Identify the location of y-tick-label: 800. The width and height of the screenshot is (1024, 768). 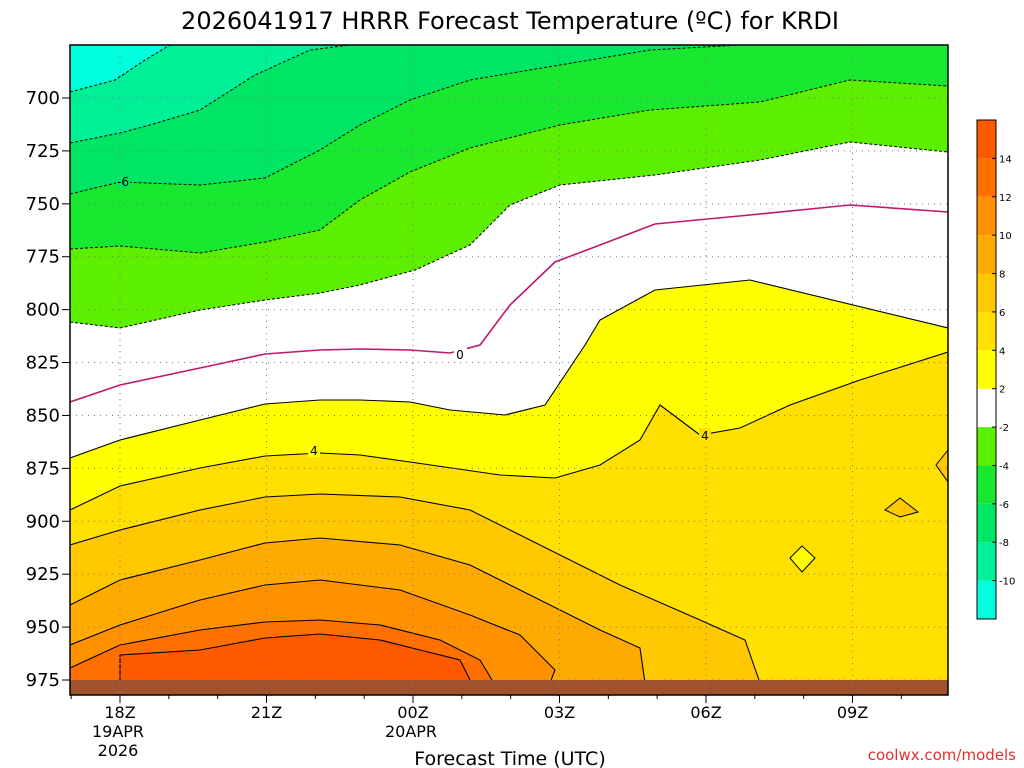
(43, 310).